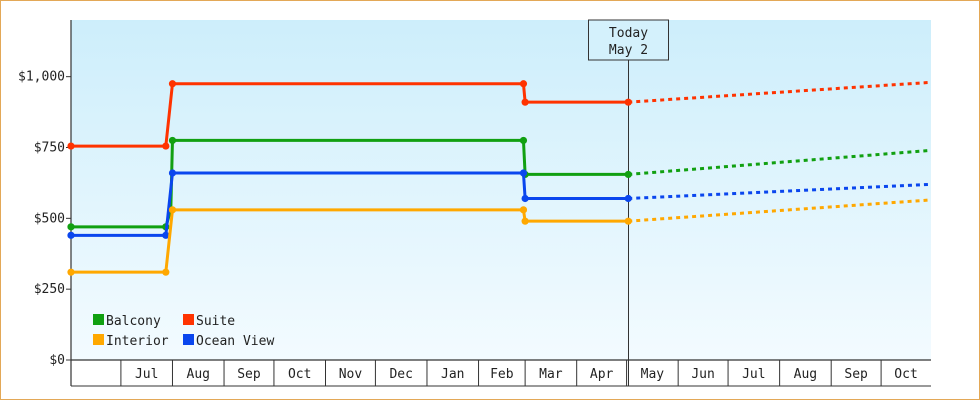  Describe the element at coordinates (98, 339) in the screenshot. I see `legend-swatch-interior` at that location.